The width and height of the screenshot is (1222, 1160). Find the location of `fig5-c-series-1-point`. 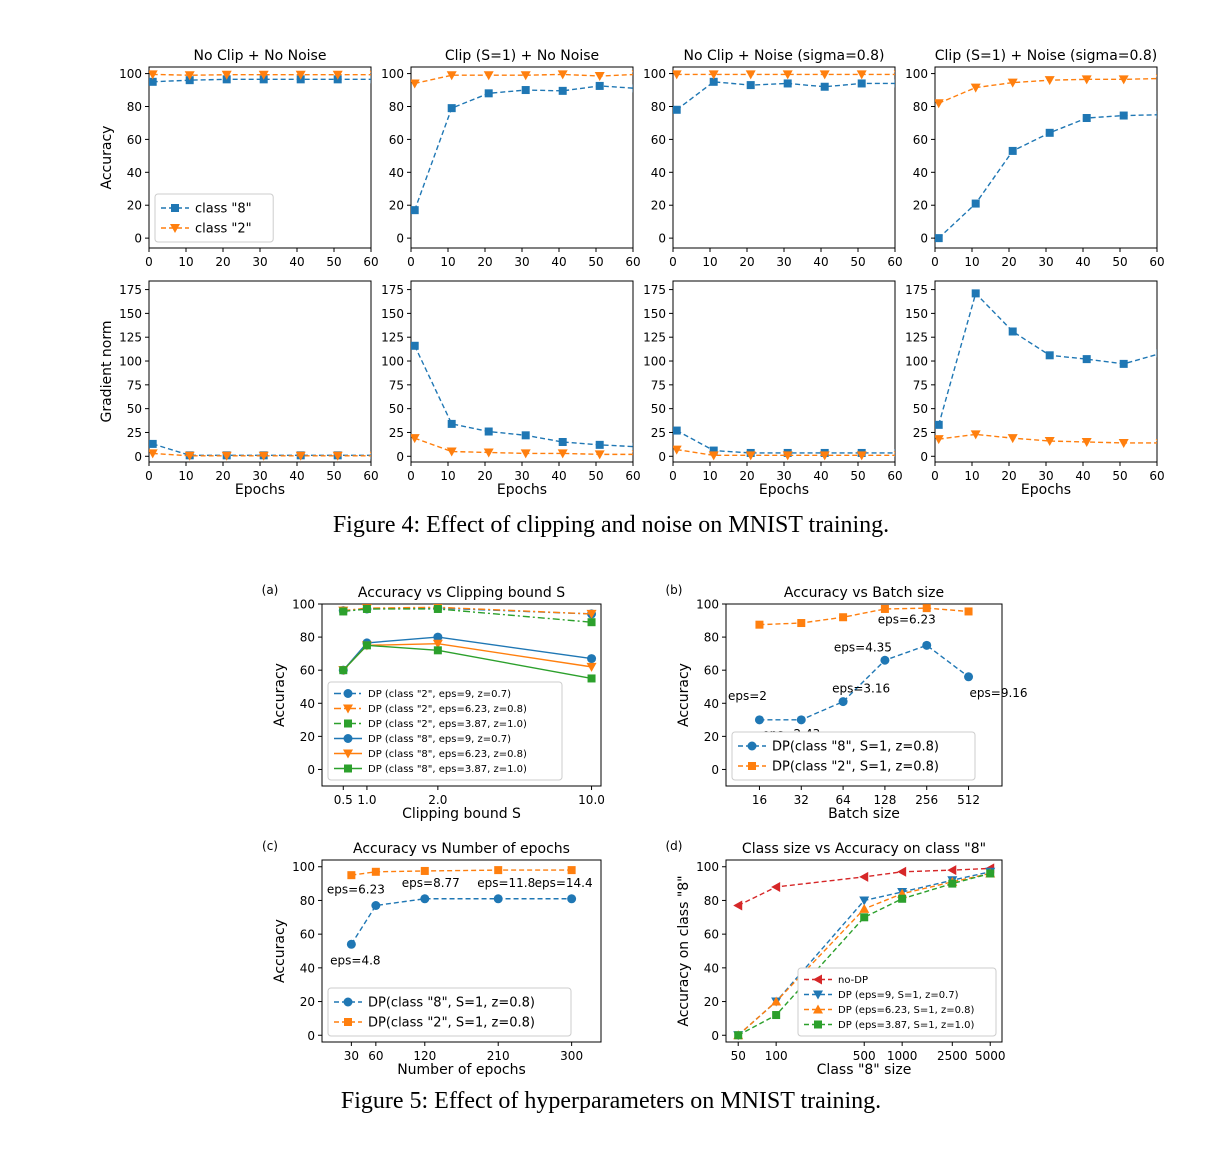

fig5-c-series-1-point is located at coordinates (351, 875).